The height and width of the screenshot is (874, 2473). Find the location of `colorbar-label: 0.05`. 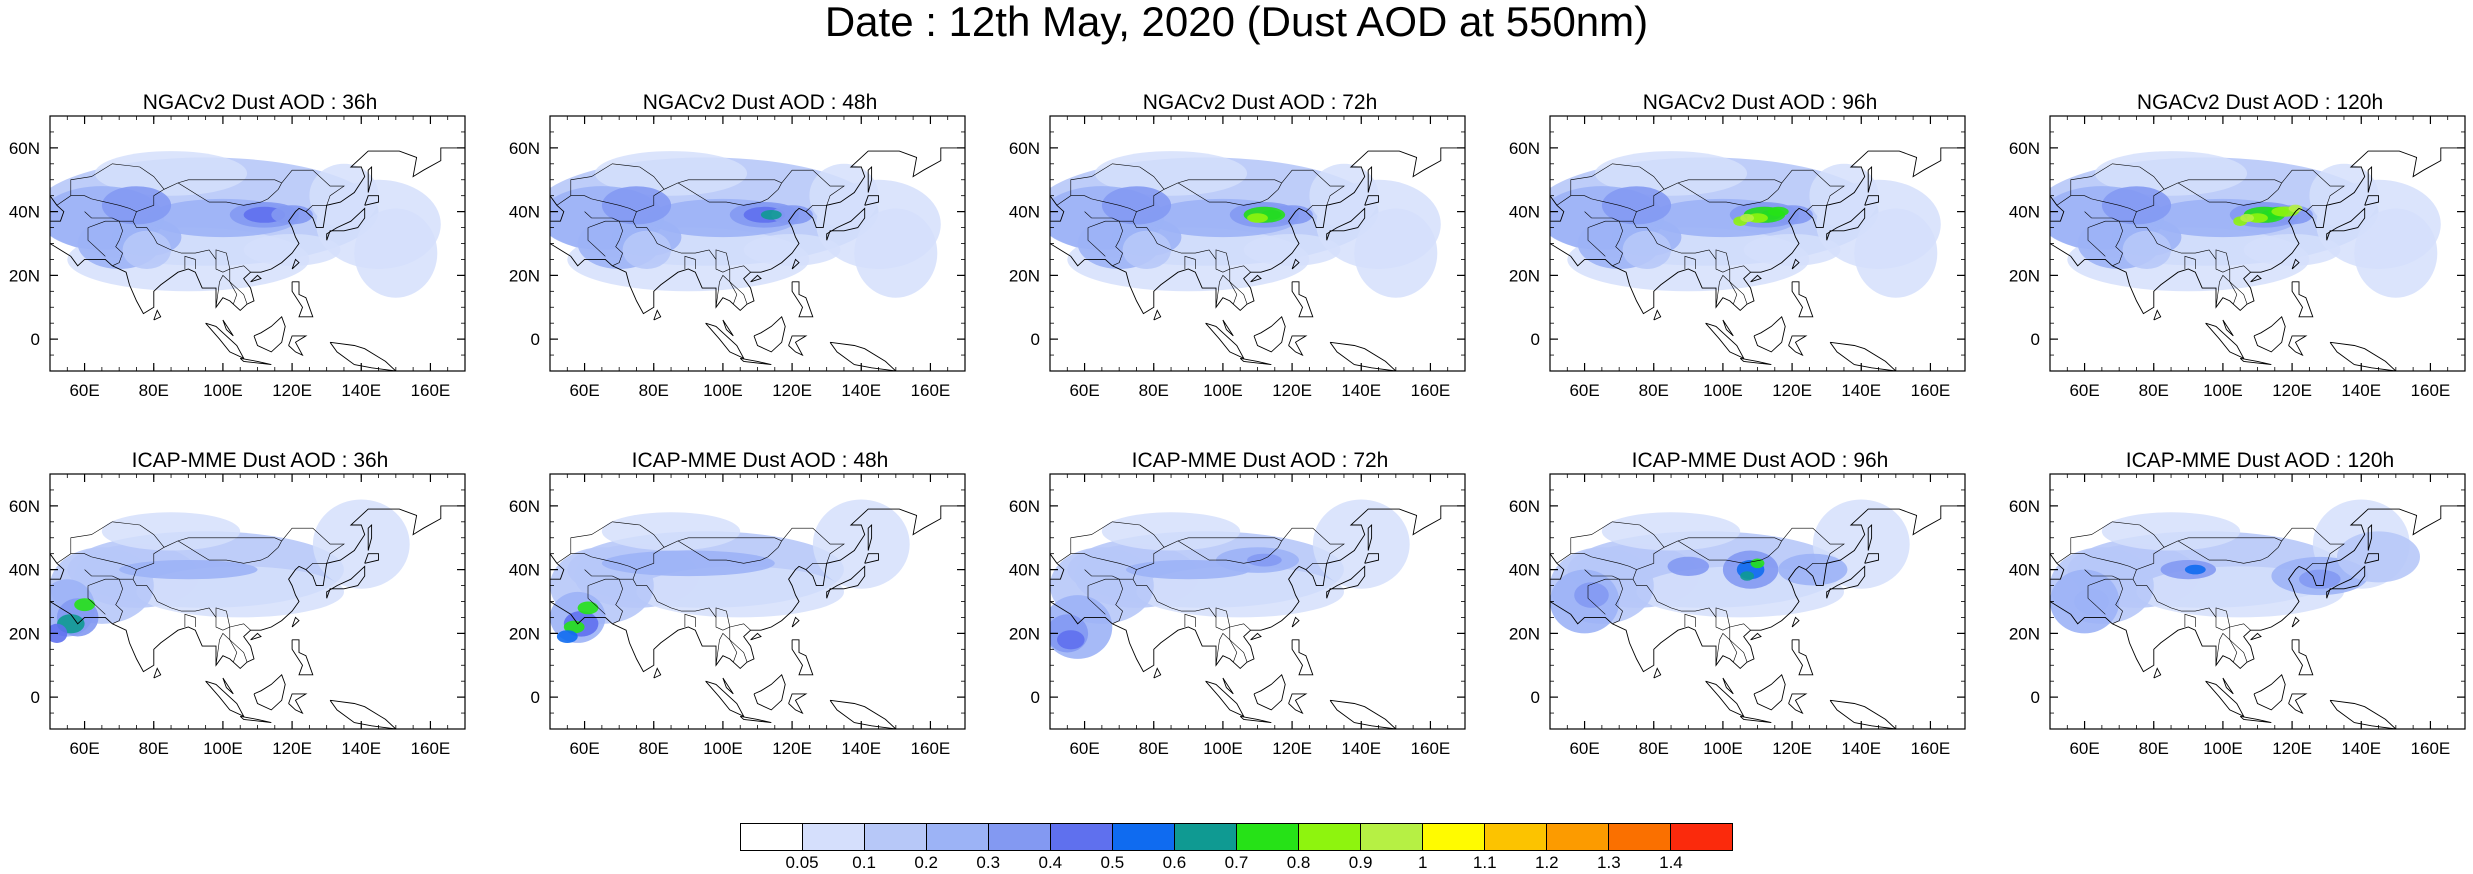

colorbar-label: 0.05 is located at coordinates (802, 862).